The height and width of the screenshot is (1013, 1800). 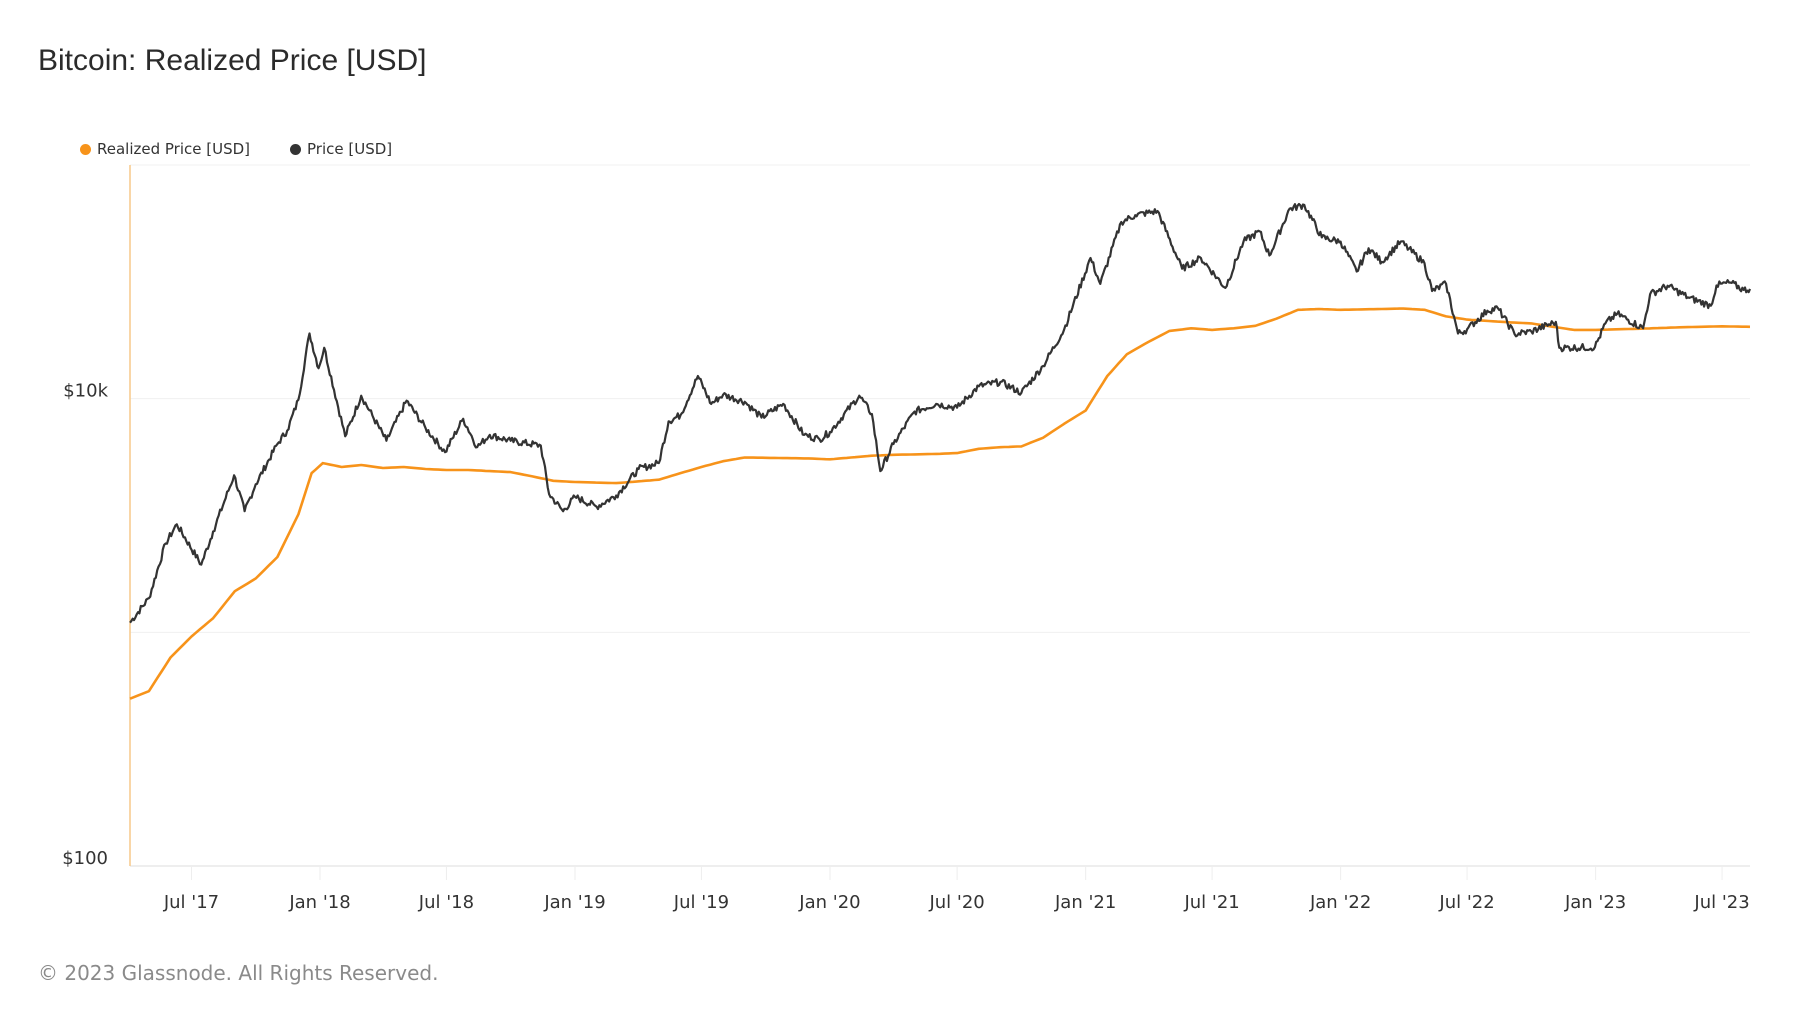 I want to click on chart-title: Bitcoin: Realized Price [USD], so click(x=232, y=60).